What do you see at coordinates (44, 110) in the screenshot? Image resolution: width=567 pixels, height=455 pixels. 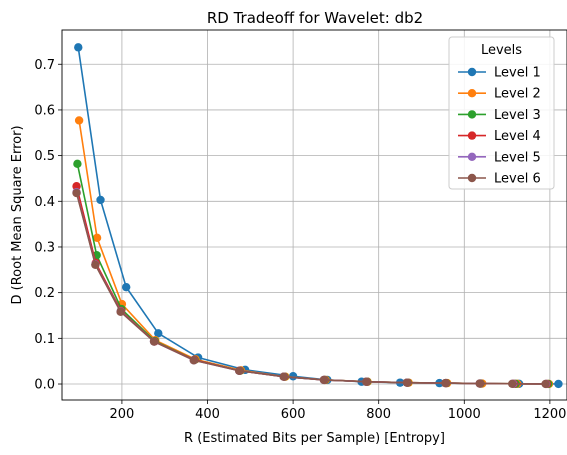 I see `y-tick-label: 0.6` at bounding box center [44, 110].